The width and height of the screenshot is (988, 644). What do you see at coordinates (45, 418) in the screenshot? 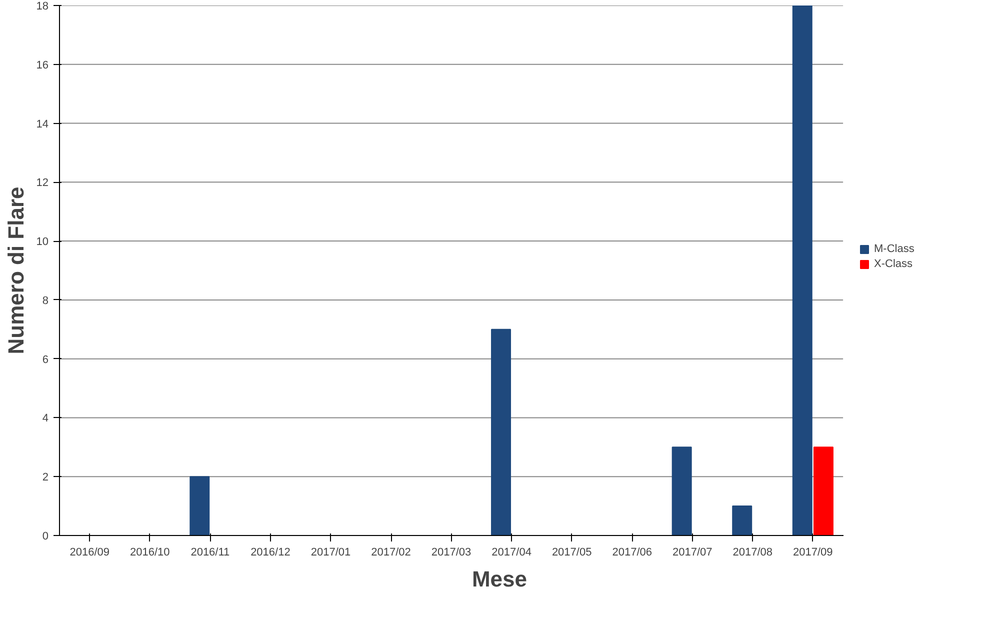
I see `y-tick-label: 4` at bounding box center [45, 418].